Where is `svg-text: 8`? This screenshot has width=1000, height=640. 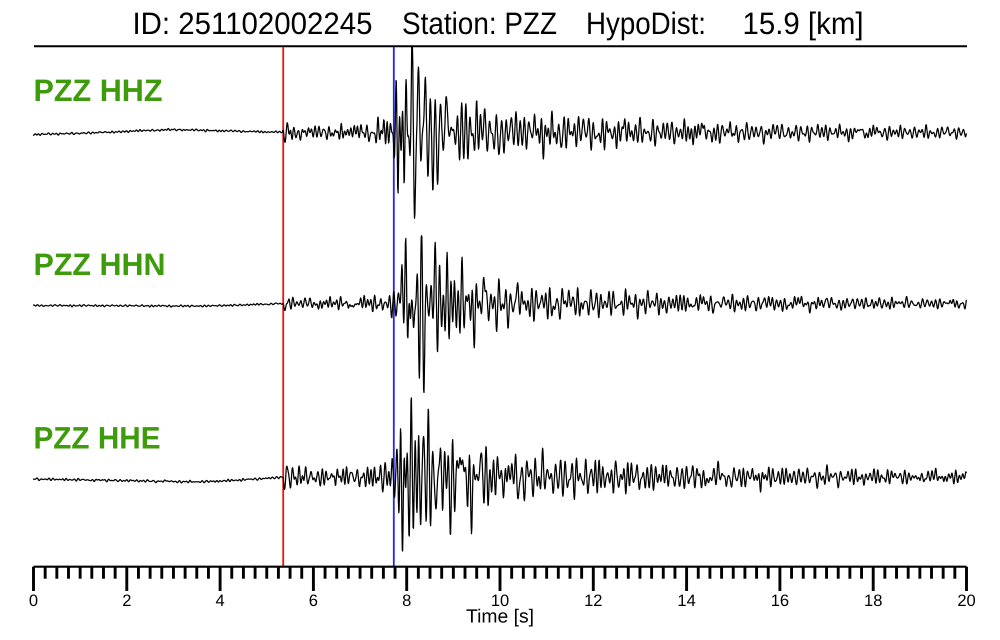 svg-text: 8 is located at coordinates (406, 601).